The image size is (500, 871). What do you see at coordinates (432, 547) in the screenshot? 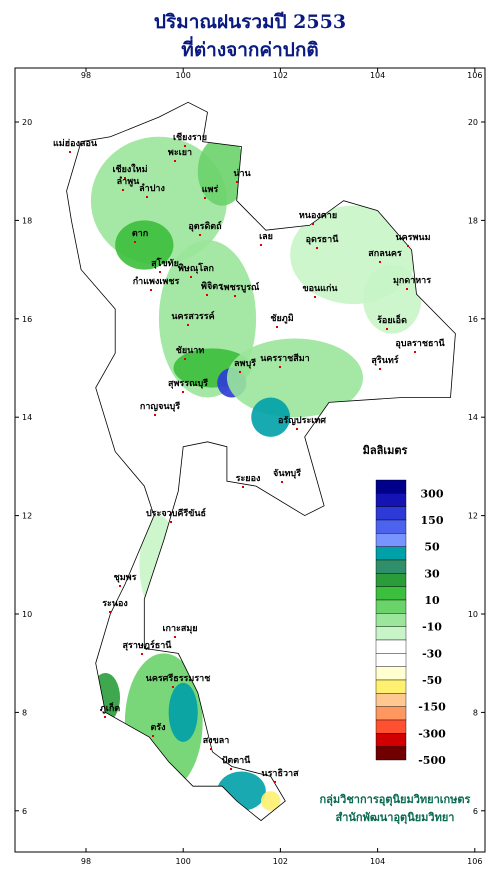
I see `legend-label: 50` at bounding box center [432, 547].